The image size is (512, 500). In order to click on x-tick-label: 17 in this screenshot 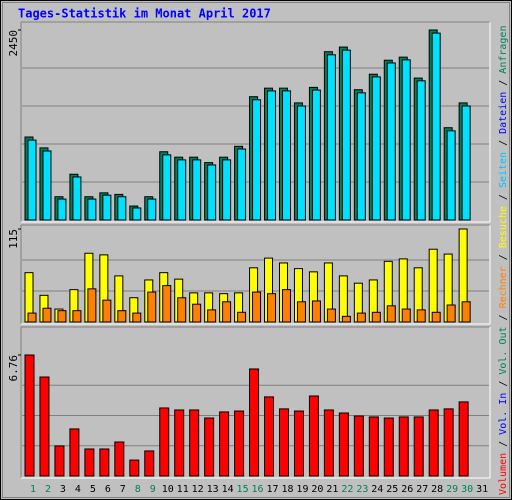, I will do `click(272, 489)`.